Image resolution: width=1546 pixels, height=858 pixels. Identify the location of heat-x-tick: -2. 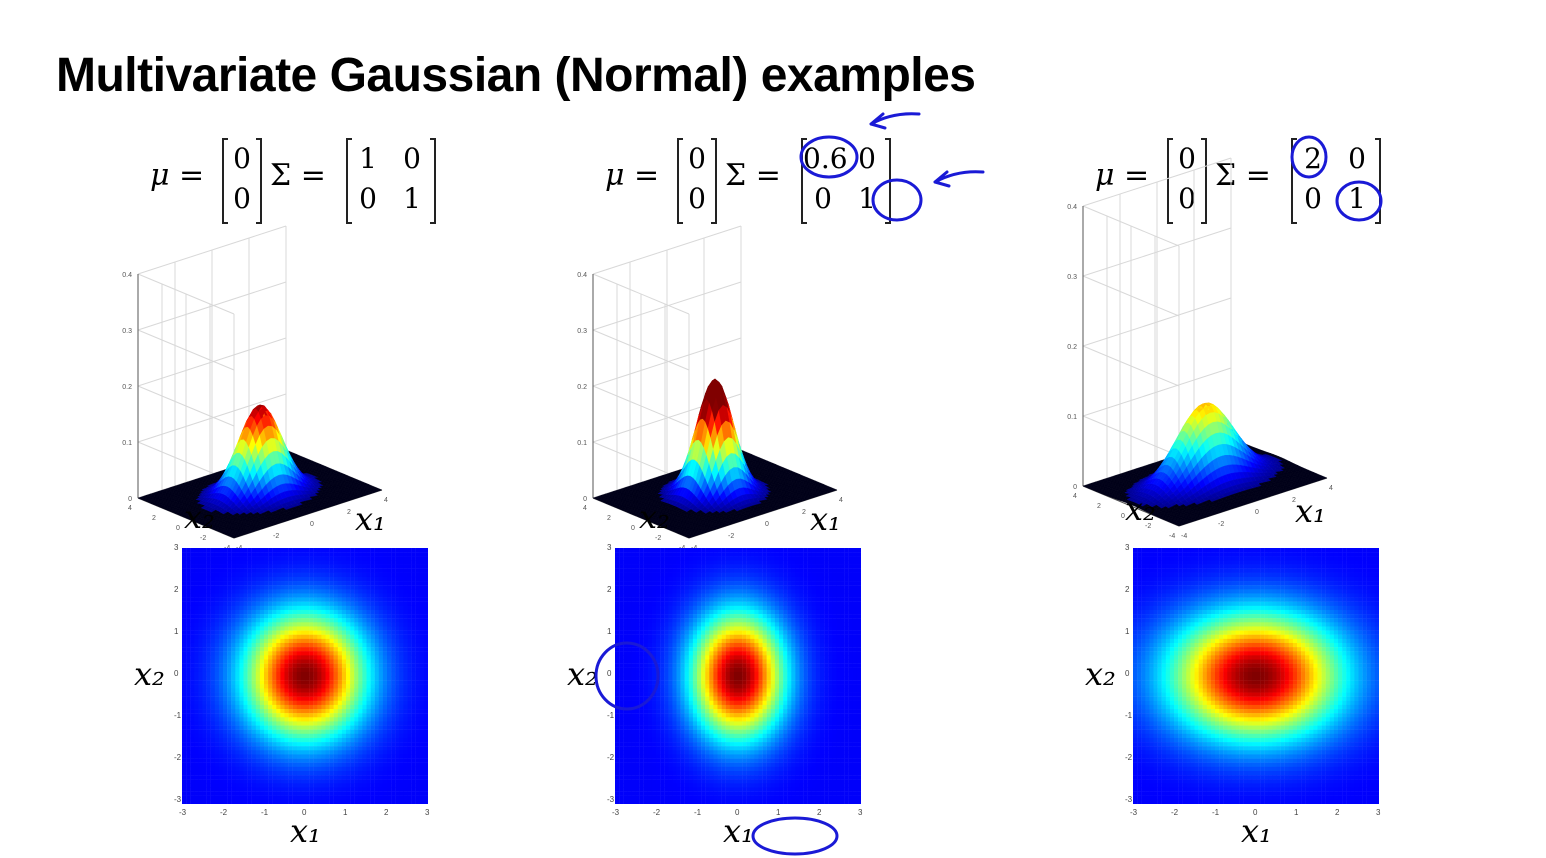
(223, 812).